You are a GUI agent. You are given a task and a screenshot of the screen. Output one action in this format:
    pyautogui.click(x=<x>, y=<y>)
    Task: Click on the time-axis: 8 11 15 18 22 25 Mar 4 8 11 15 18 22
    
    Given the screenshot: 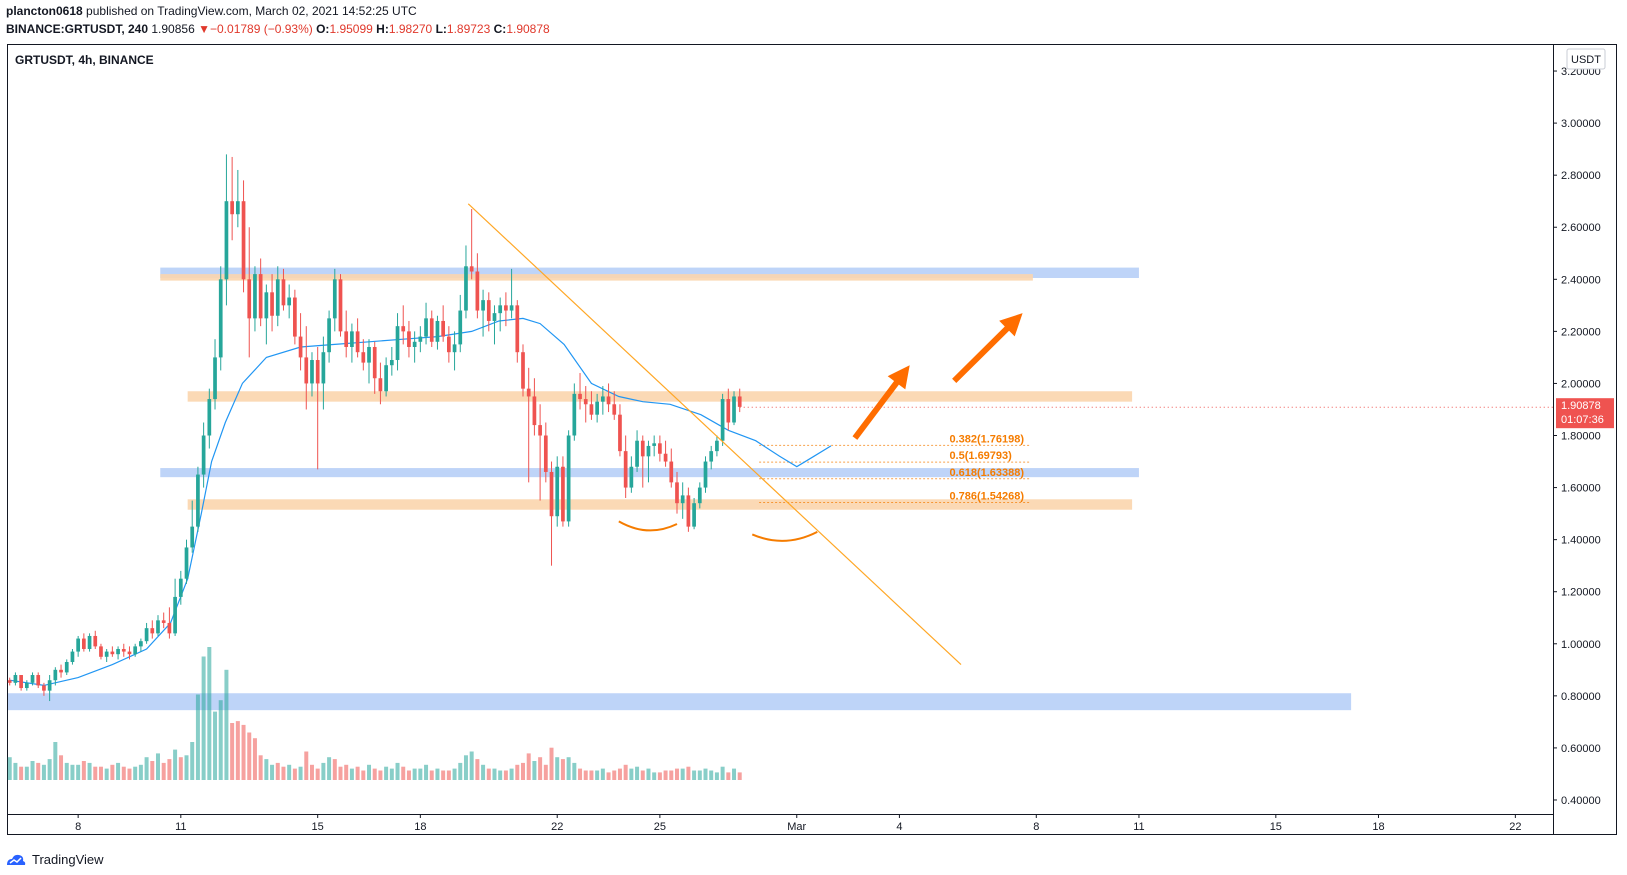 What is the action you would take?
    pyautogui.click(x=798, y=823)
    